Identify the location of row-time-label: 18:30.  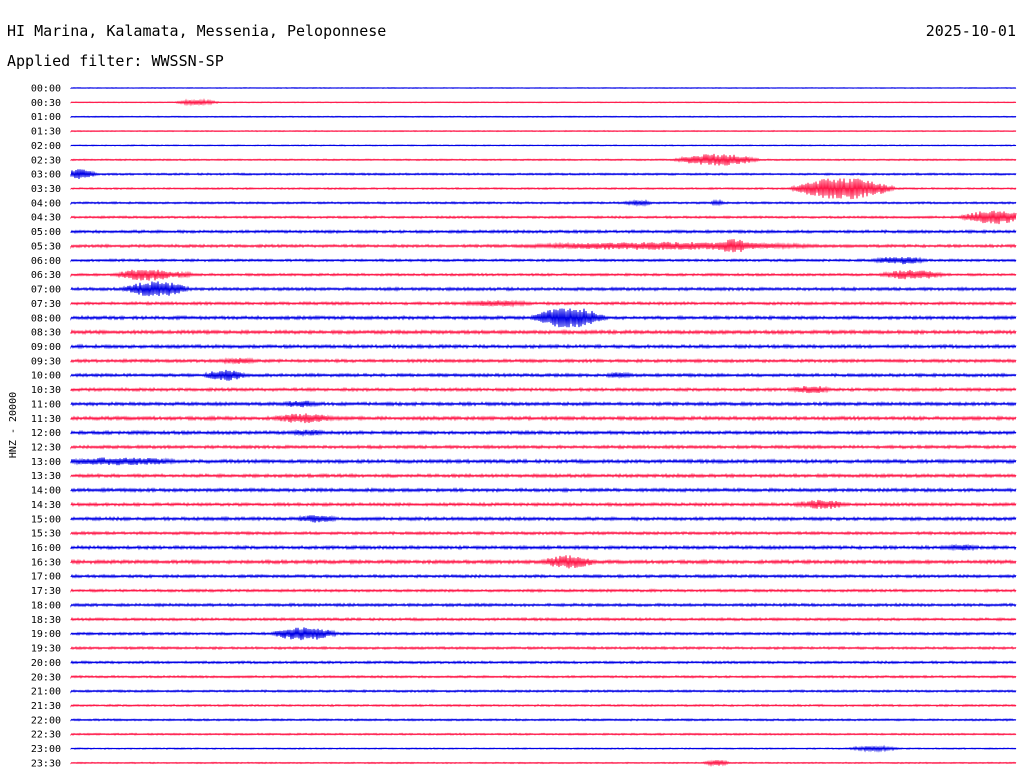
(46, 620).